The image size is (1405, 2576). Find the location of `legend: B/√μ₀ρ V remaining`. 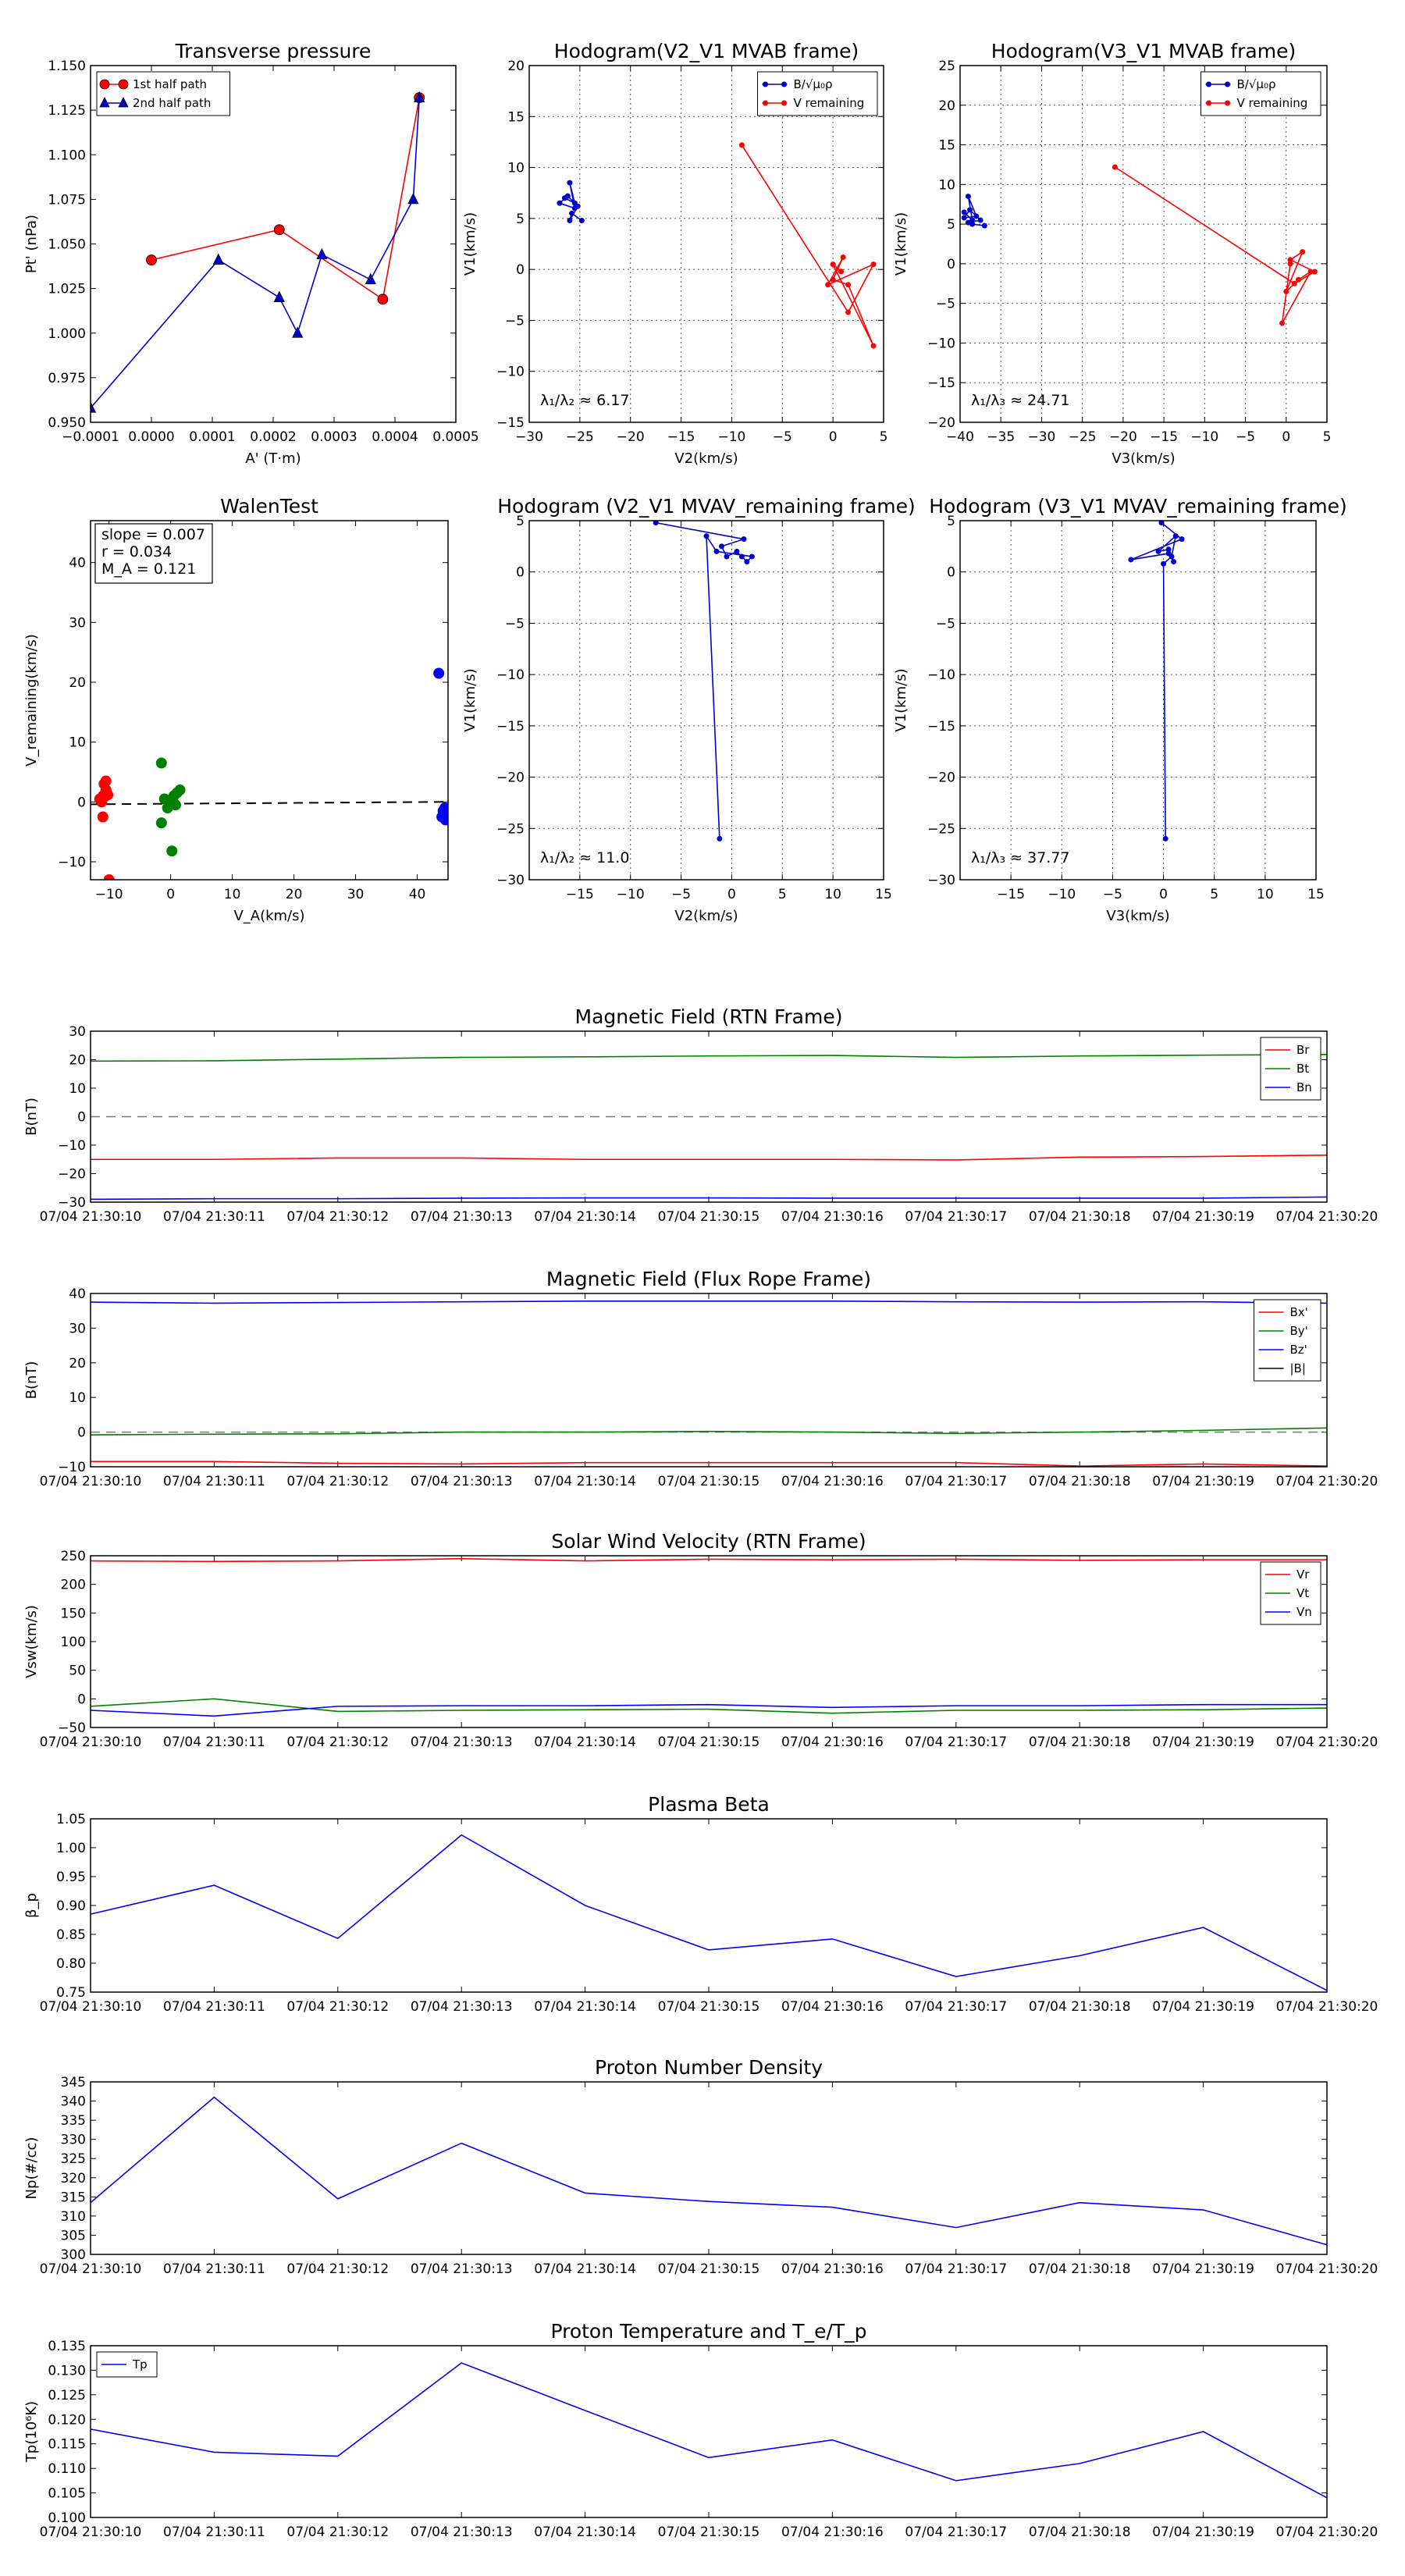

legend: B/√μ₀ρ V remaining is located at coordinates (1260, 93).